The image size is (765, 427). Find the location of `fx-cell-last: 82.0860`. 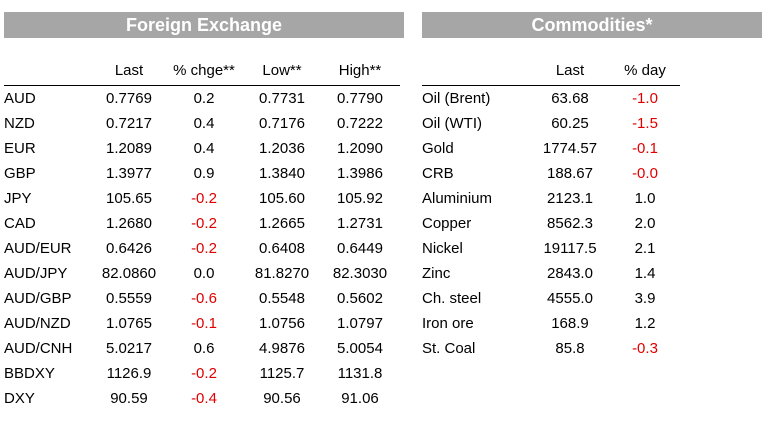

fx-cell-last: 82.0860 is located at coordinates (129, 273).